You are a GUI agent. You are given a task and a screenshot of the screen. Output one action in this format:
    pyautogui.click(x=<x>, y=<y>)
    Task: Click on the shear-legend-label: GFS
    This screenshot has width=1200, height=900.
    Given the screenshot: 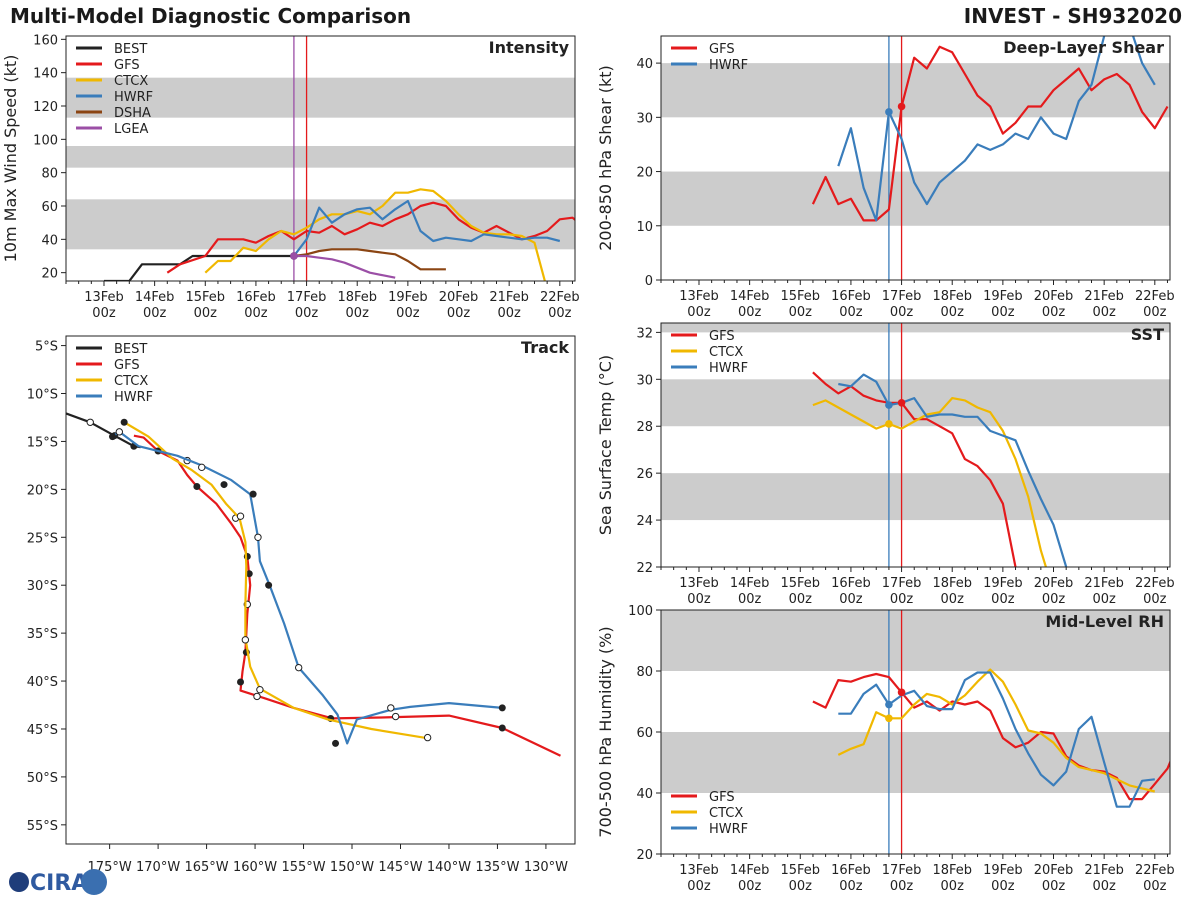 What is the action you would take?
    pyautogui.click(x=722, y=49)
    